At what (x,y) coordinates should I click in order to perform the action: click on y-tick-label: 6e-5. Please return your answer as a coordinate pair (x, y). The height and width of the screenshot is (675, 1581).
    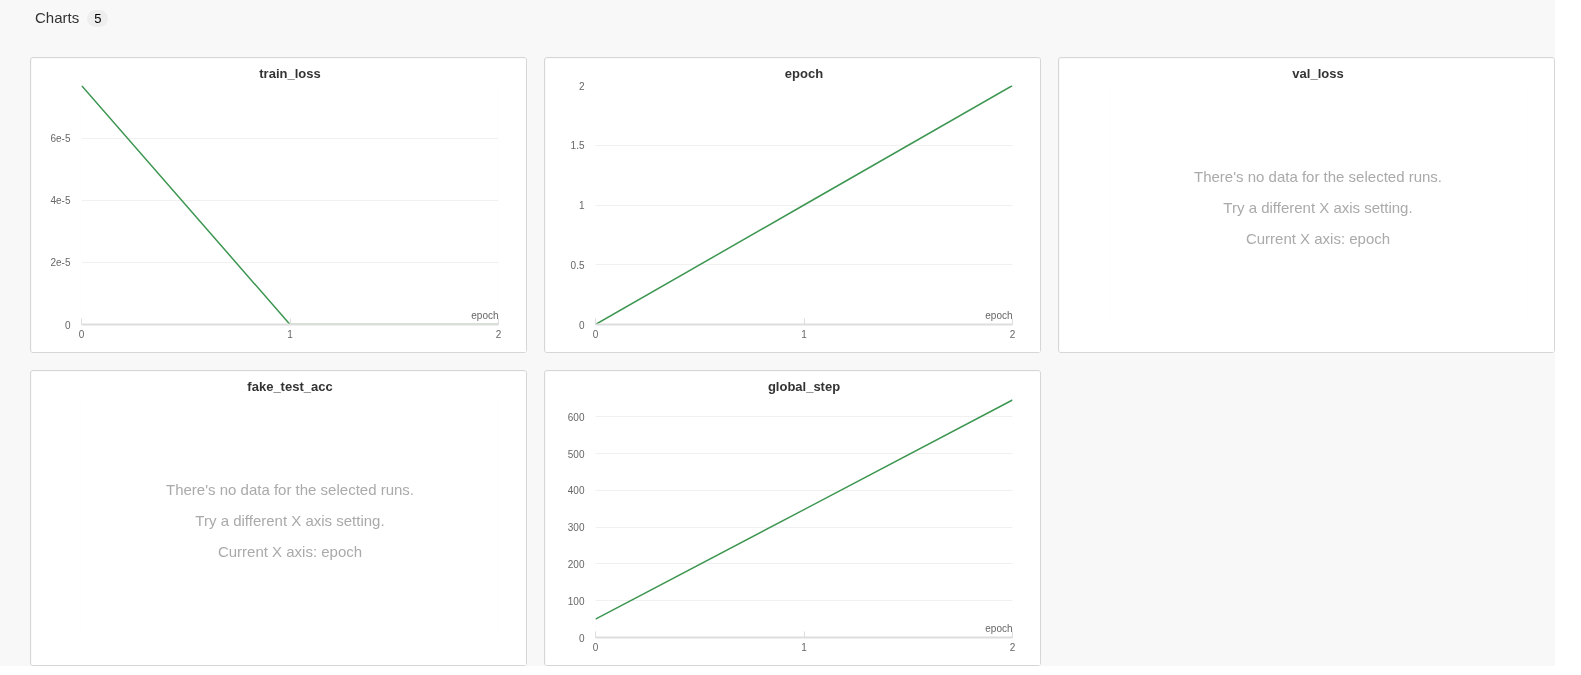
    Looking at the image, I should click on (60, 139).